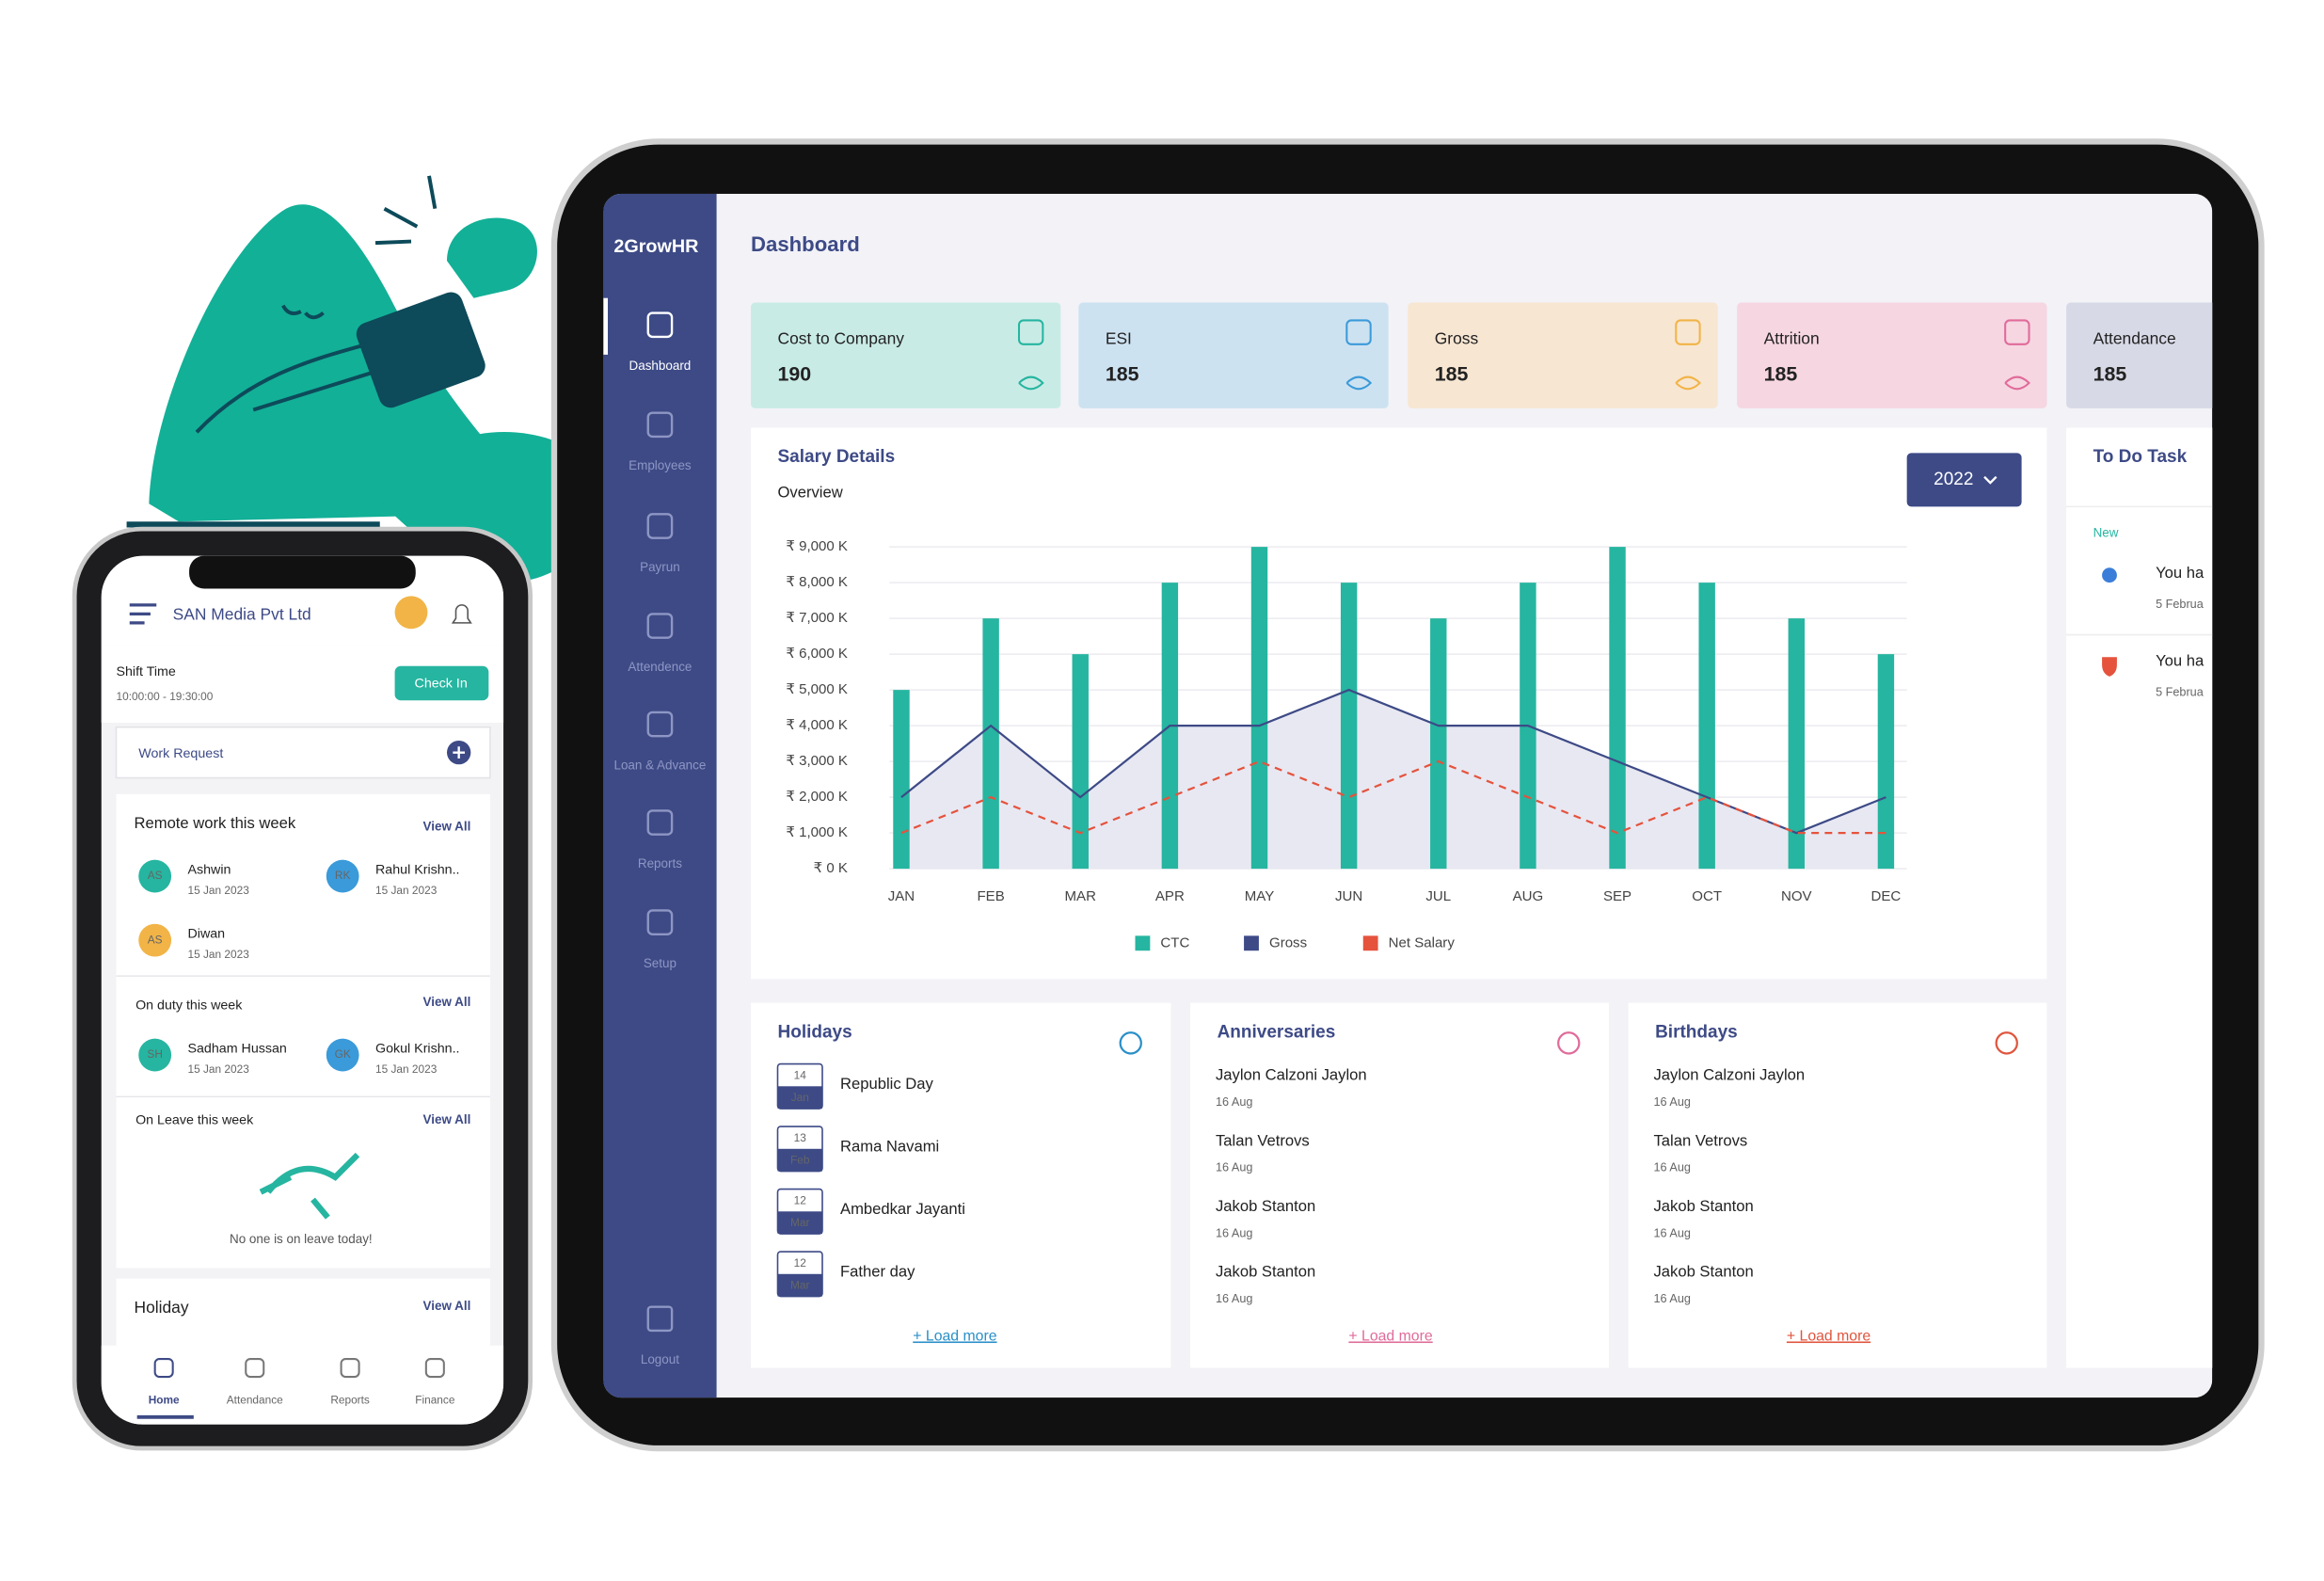 The width and height of the screenshot is (2324, 1581). Describe the element at coordinates (303, 752) in the screenshot. I see `work-request` at that location.